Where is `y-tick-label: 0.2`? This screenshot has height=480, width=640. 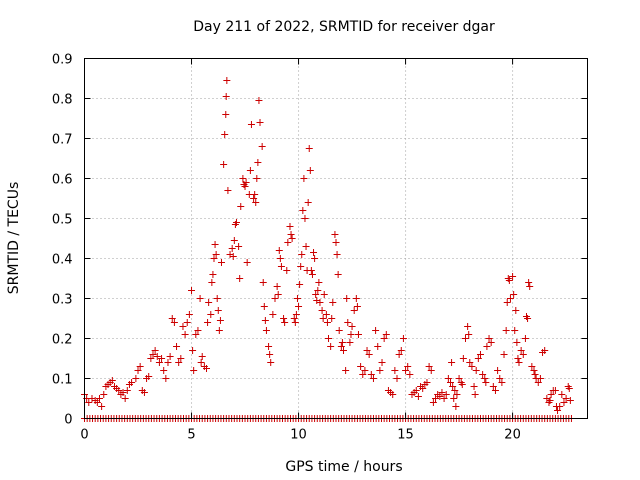
y-tick-label: 0.2 is located at coordinates (62, 340).